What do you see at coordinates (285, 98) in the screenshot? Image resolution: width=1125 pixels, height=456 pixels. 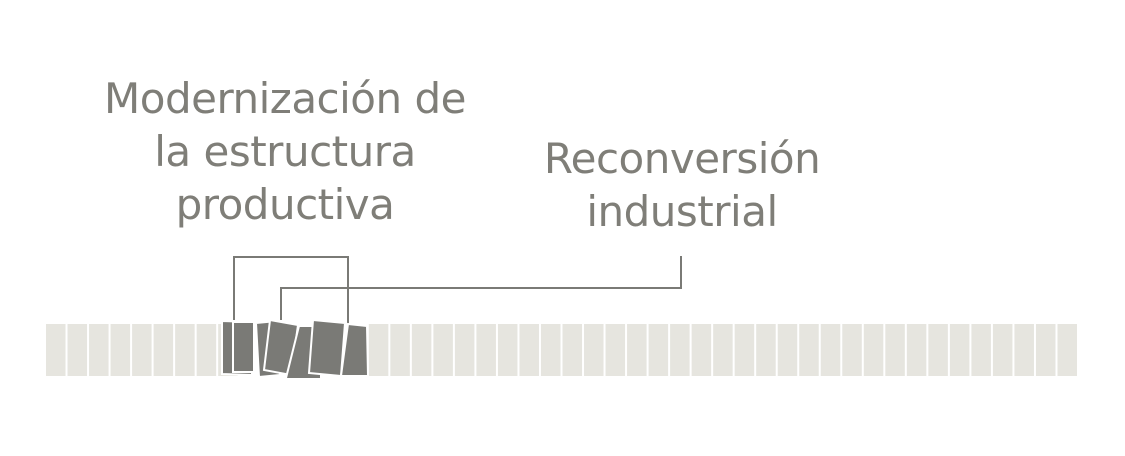 I see `label-line: Modernización de` at bounding box center [285, 98].